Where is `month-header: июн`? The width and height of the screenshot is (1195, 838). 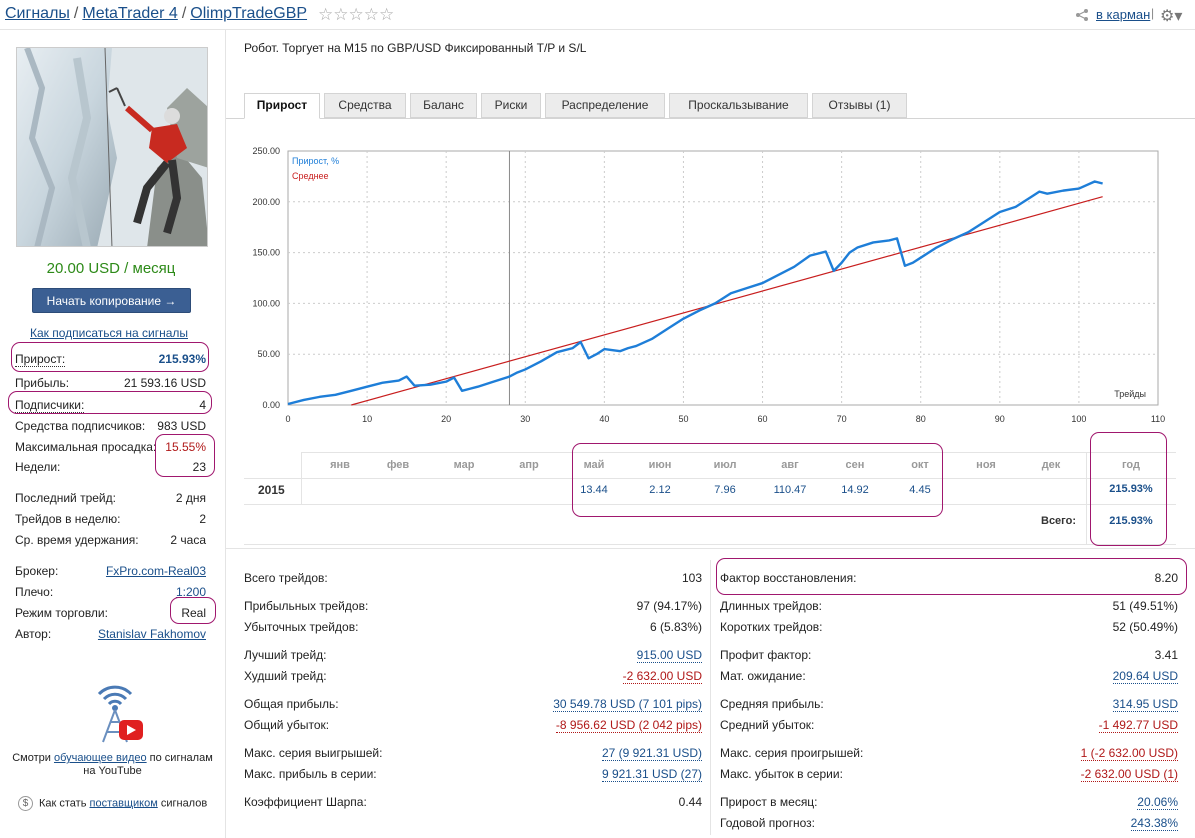 month-header: июн is located at coordinates (660, 465).